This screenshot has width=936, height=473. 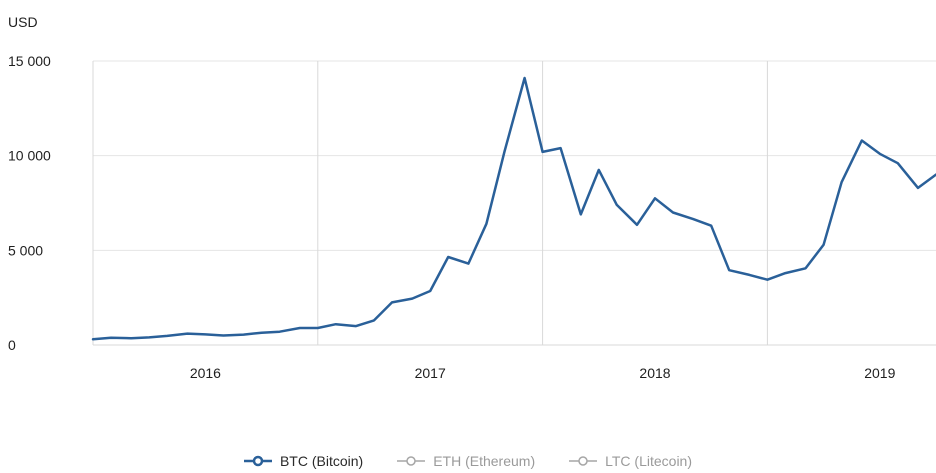 I want to click on x-tick-label: 2019, so click(x=879, y=373).